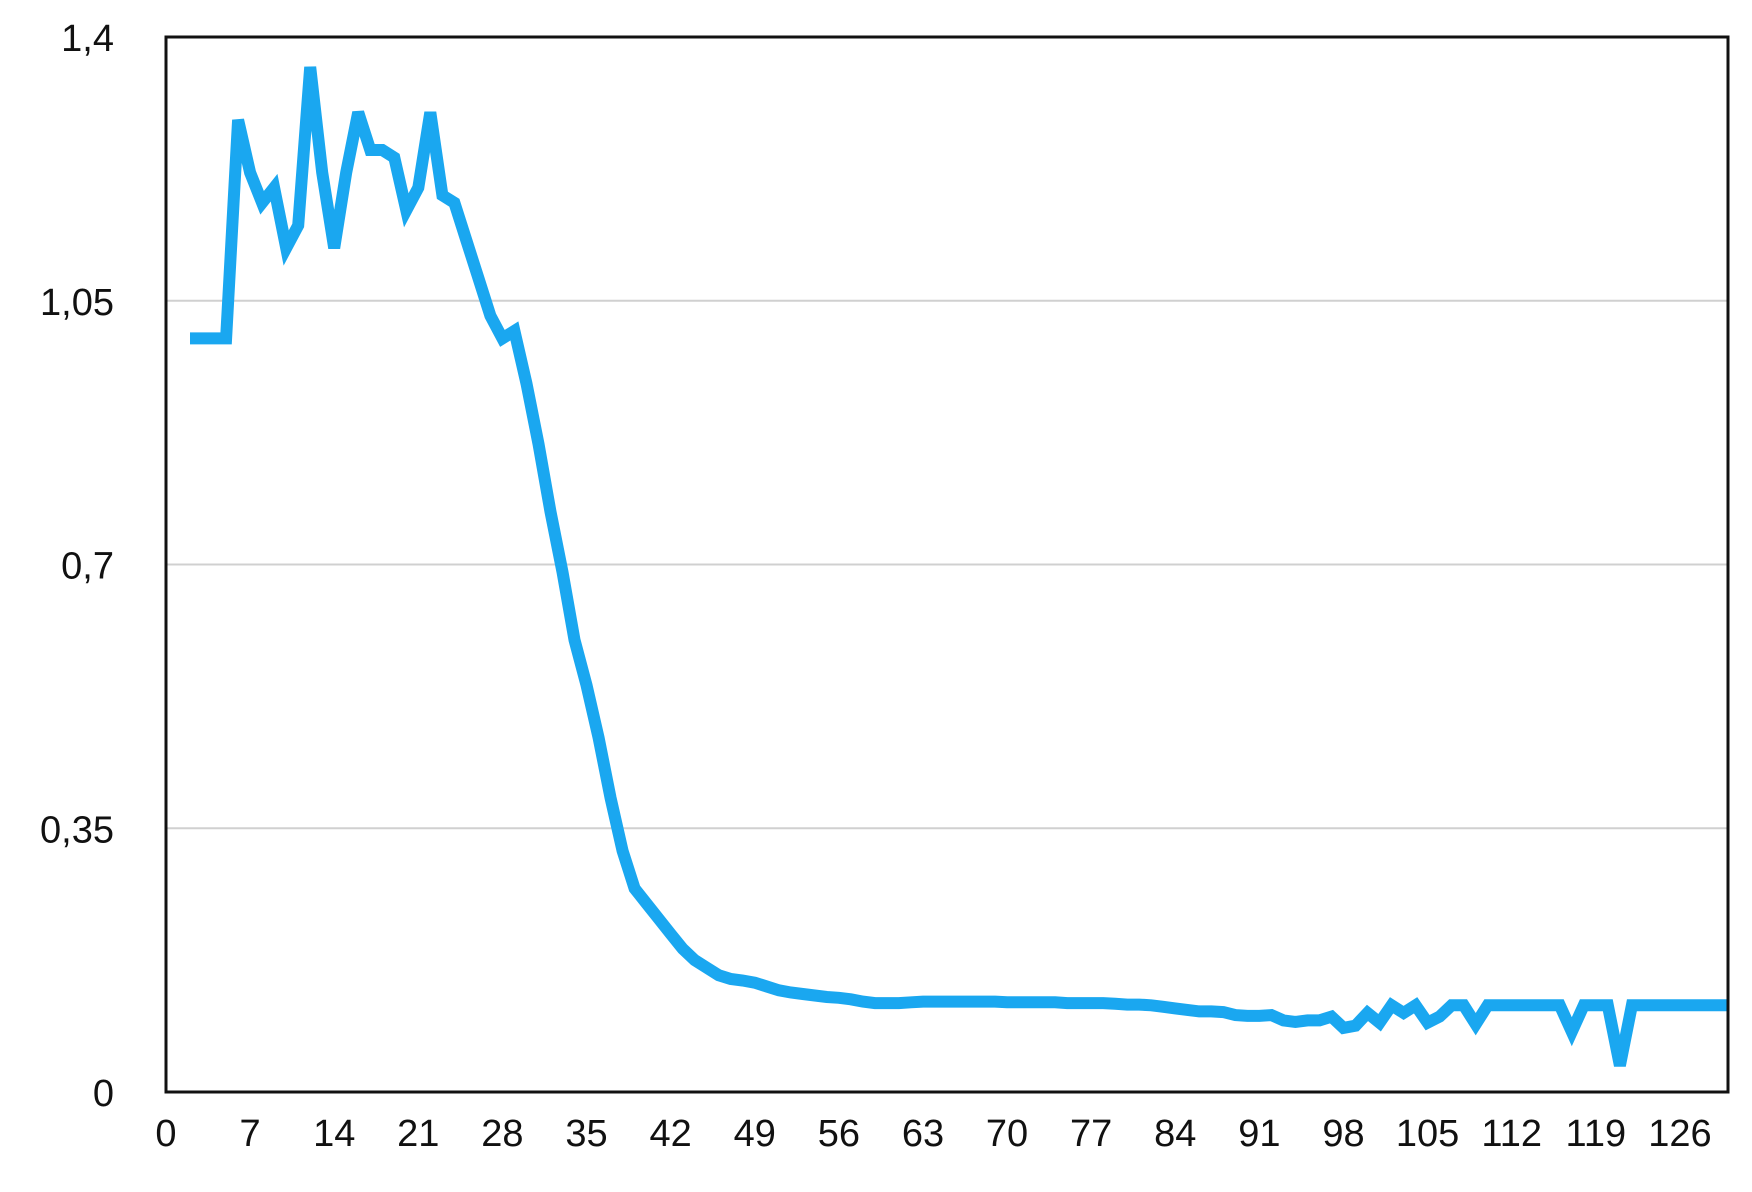 This screenshot has height=1192, width=1752. Describe the element at coordinates (1091, 1134) in the screenshot. I see `x-tick-label: 77` at that location.